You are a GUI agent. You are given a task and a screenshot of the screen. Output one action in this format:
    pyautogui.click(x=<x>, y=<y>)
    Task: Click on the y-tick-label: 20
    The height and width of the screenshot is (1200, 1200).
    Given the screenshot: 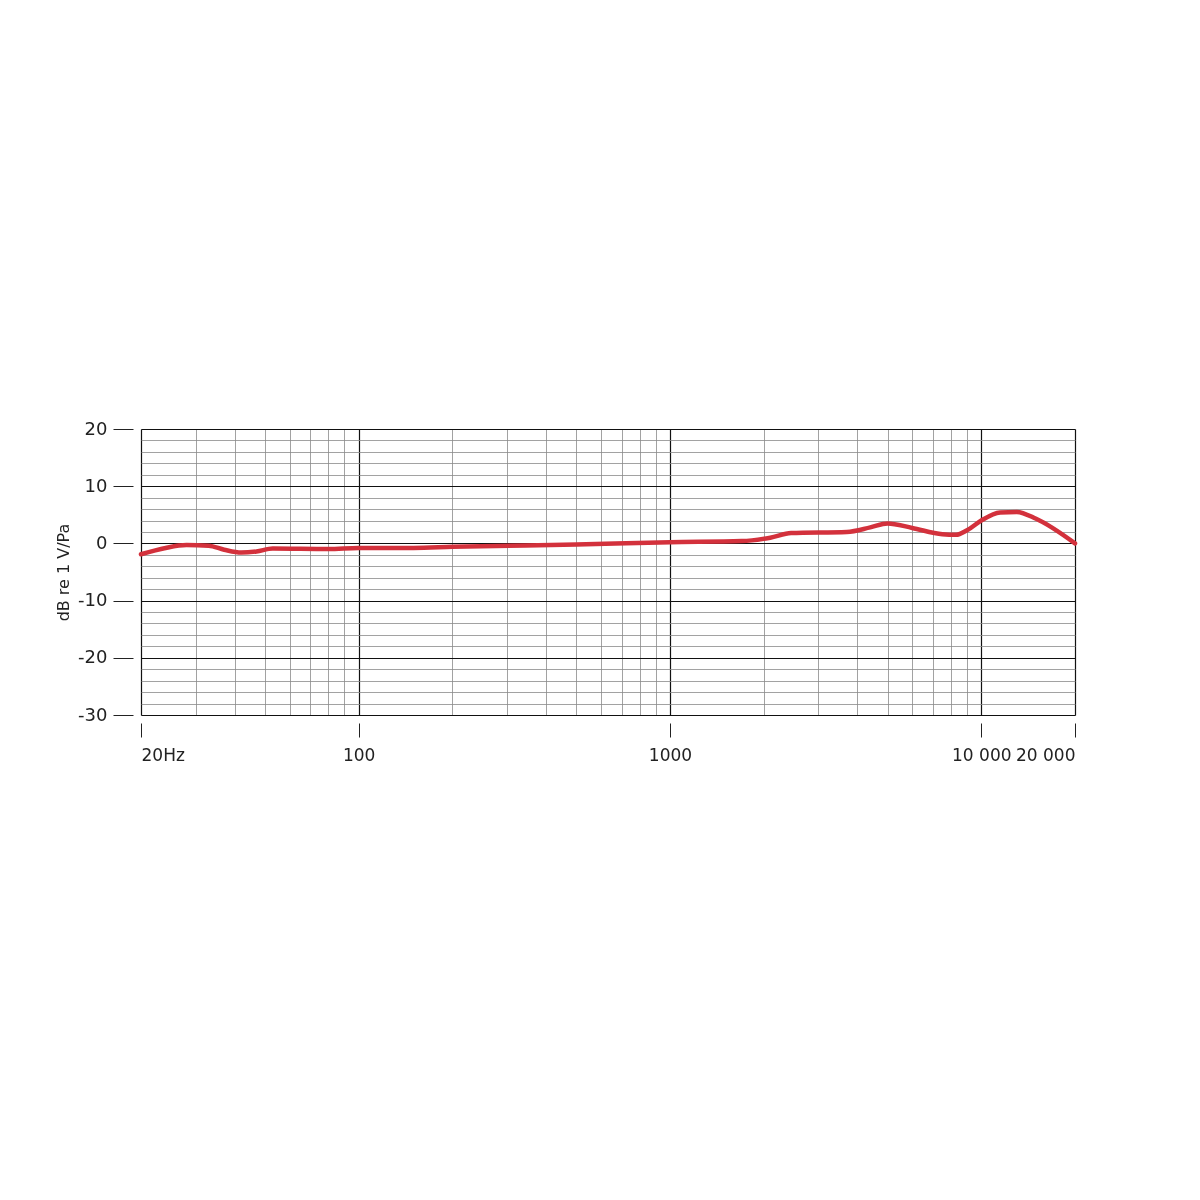 What is the action you would take?
    pyautogui.click(x=96, y=428)
    